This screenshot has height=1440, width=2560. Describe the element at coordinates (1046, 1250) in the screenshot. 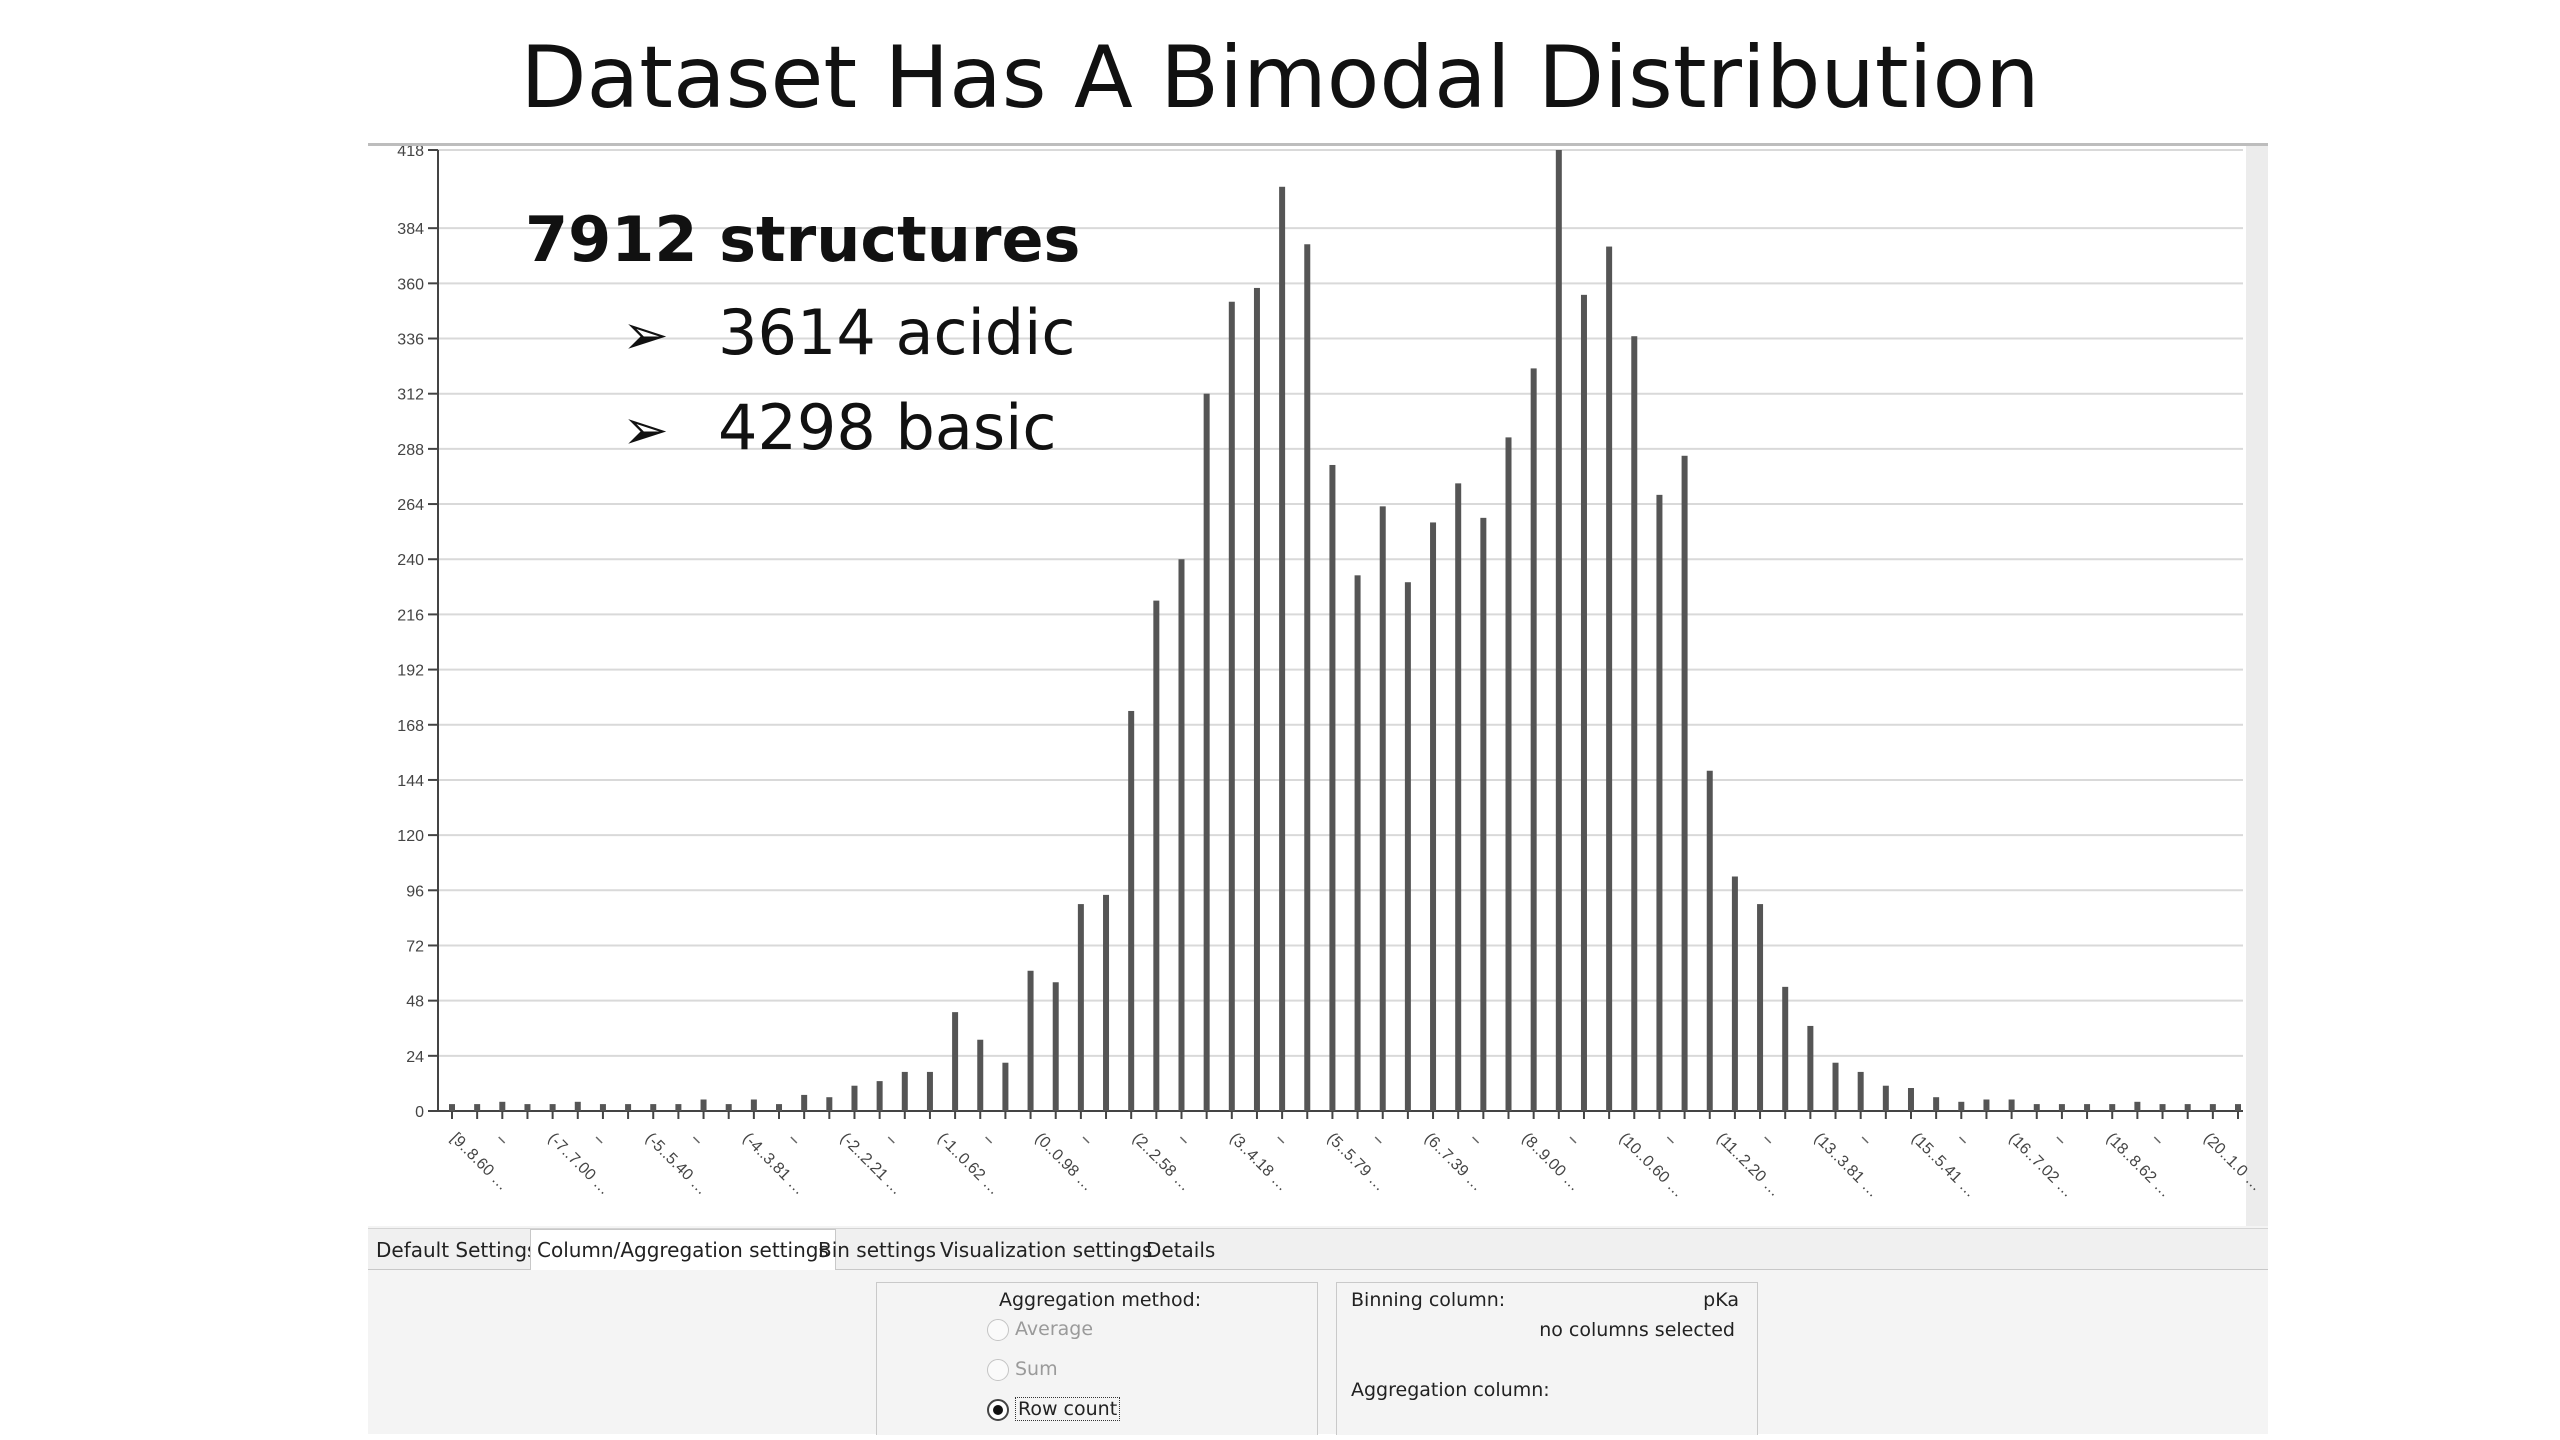

I see `tab-visualization-settings: Visualization settings` at that location.